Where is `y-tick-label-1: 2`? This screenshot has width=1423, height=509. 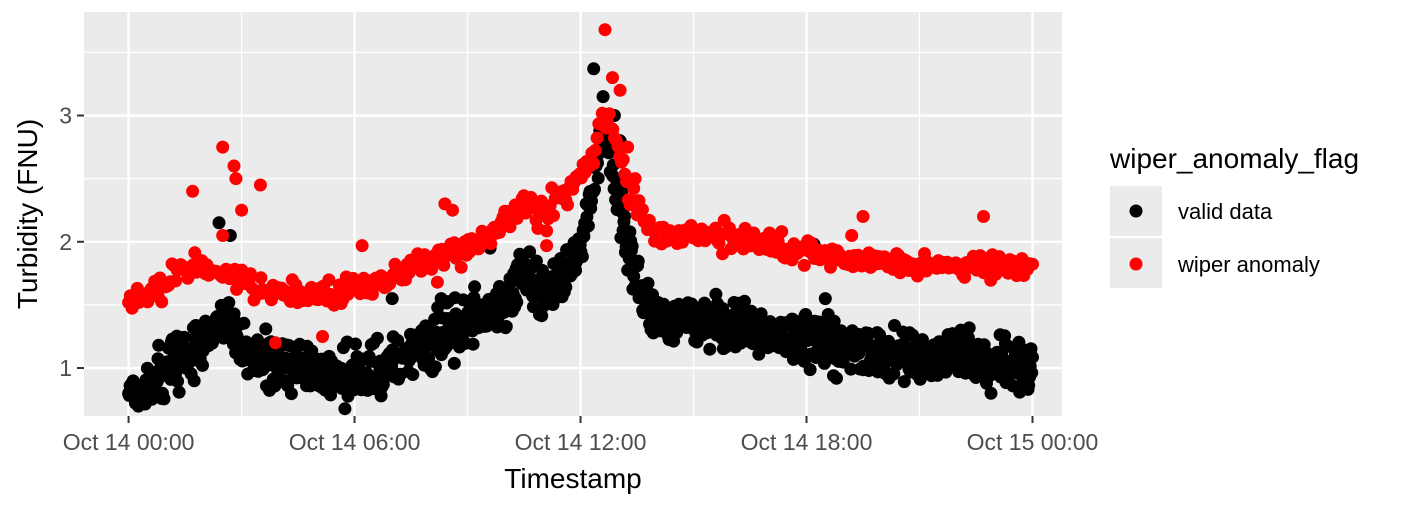 y-tick-label-1: 2 is located at coordinates (65, 242).